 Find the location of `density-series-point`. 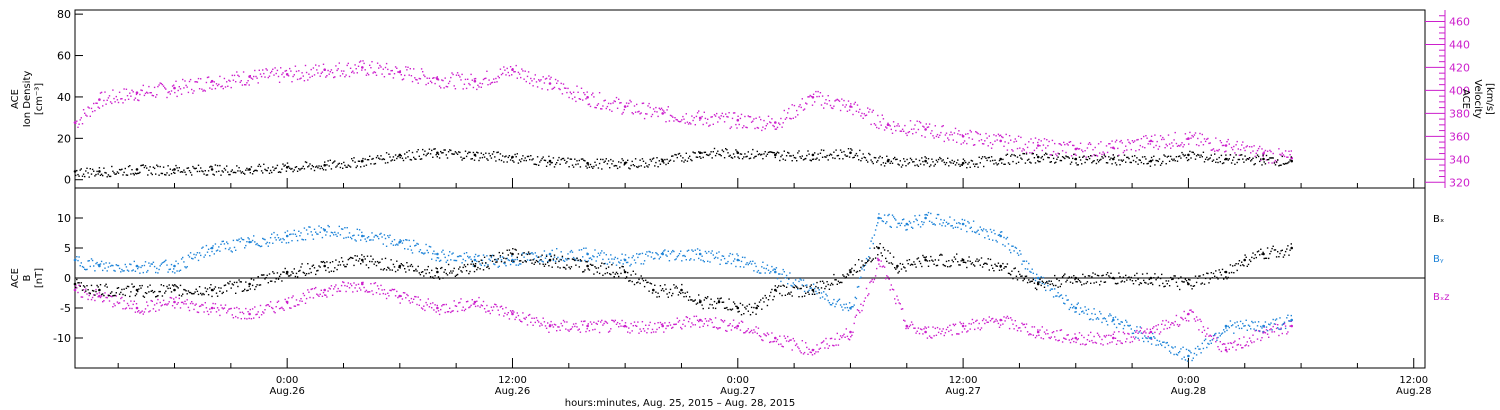

density-series-point is located at coordinates (212, 169).